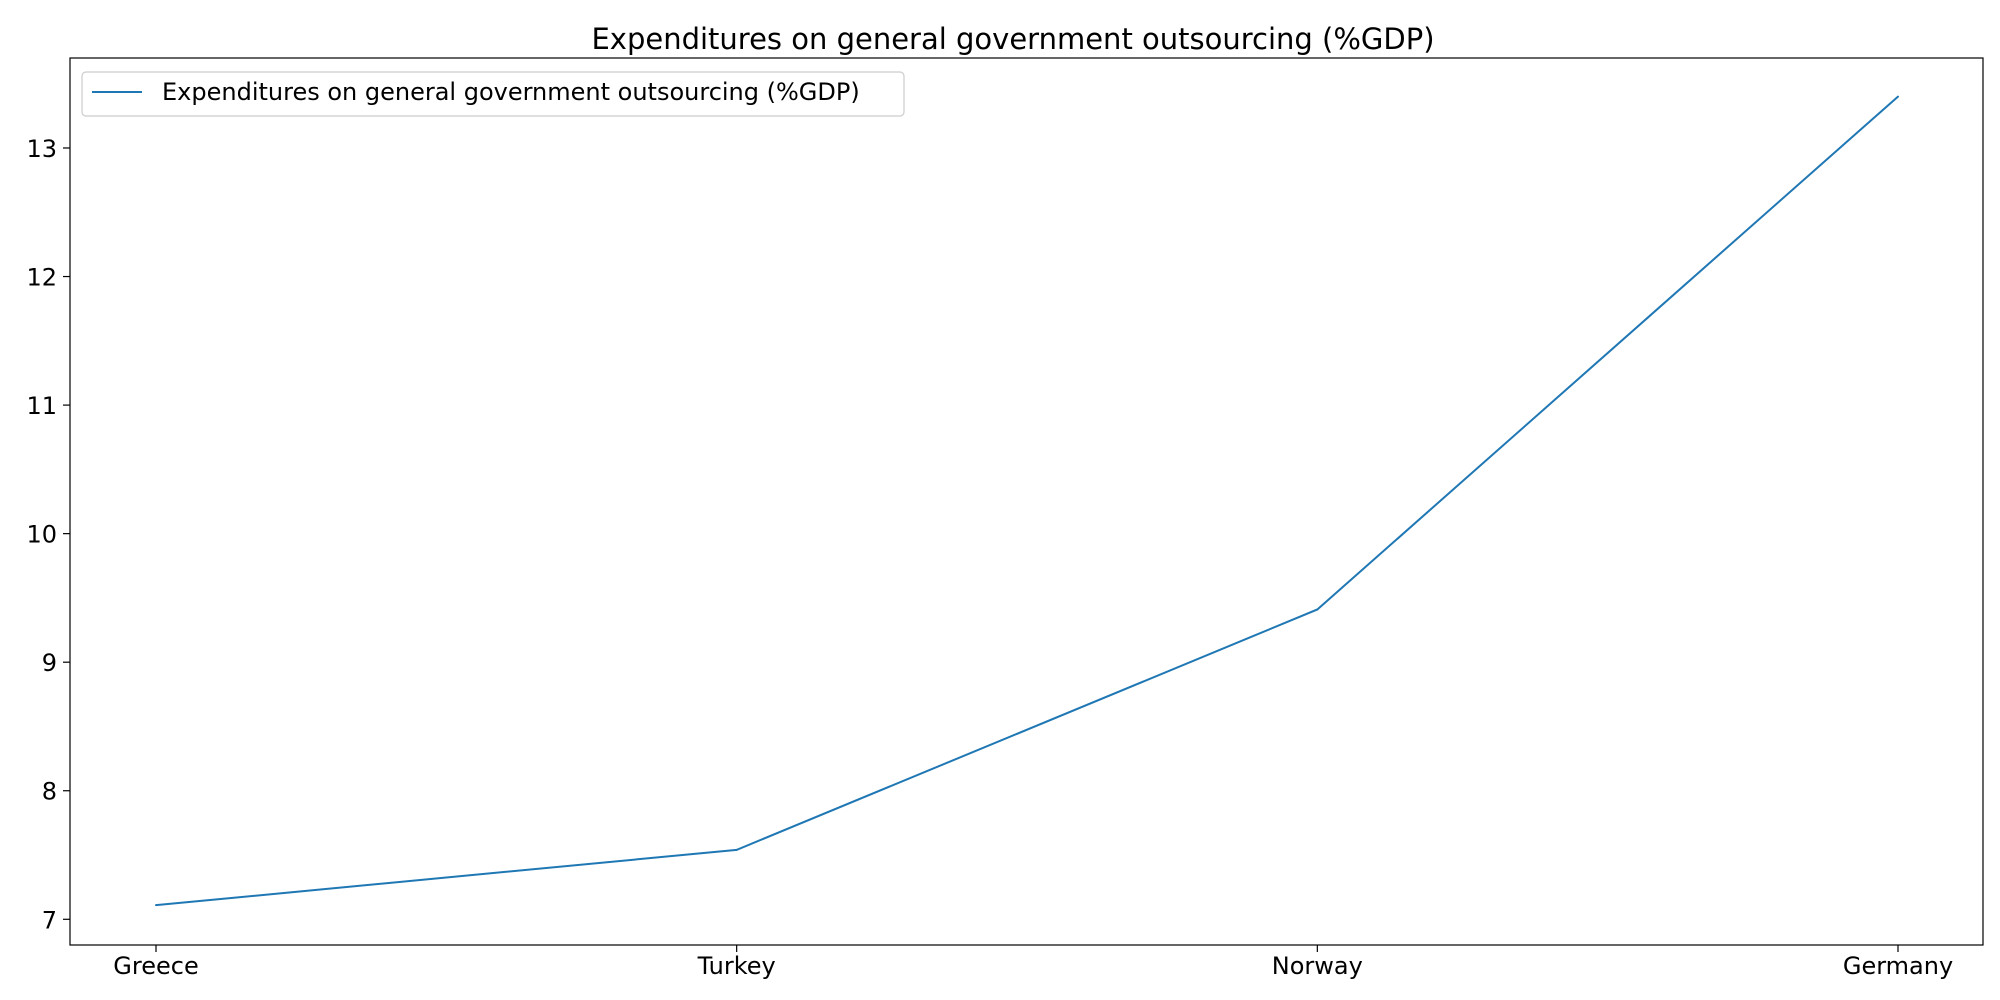 This screenshot has height=1000, width=2000. I want to click on legend-box, so click(493, 94).